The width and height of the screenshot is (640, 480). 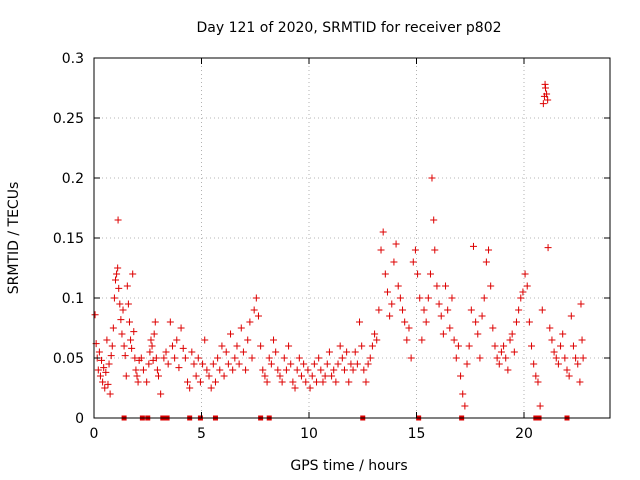 What do you see at coordinates (14, 238) in the screenshot?
I see `y-axis-label: SRMTID / TECUs` at bounding box center [14, 238].